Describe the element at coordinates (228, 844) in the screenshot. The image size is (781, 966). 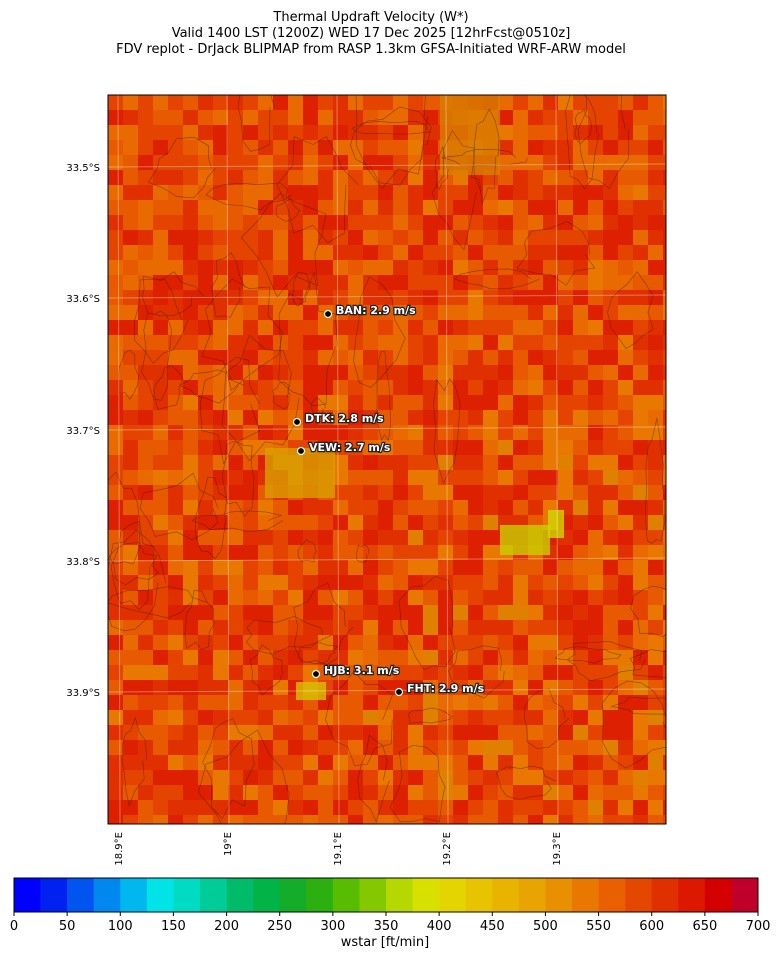
I see `lon-label: 19°E` at that location.